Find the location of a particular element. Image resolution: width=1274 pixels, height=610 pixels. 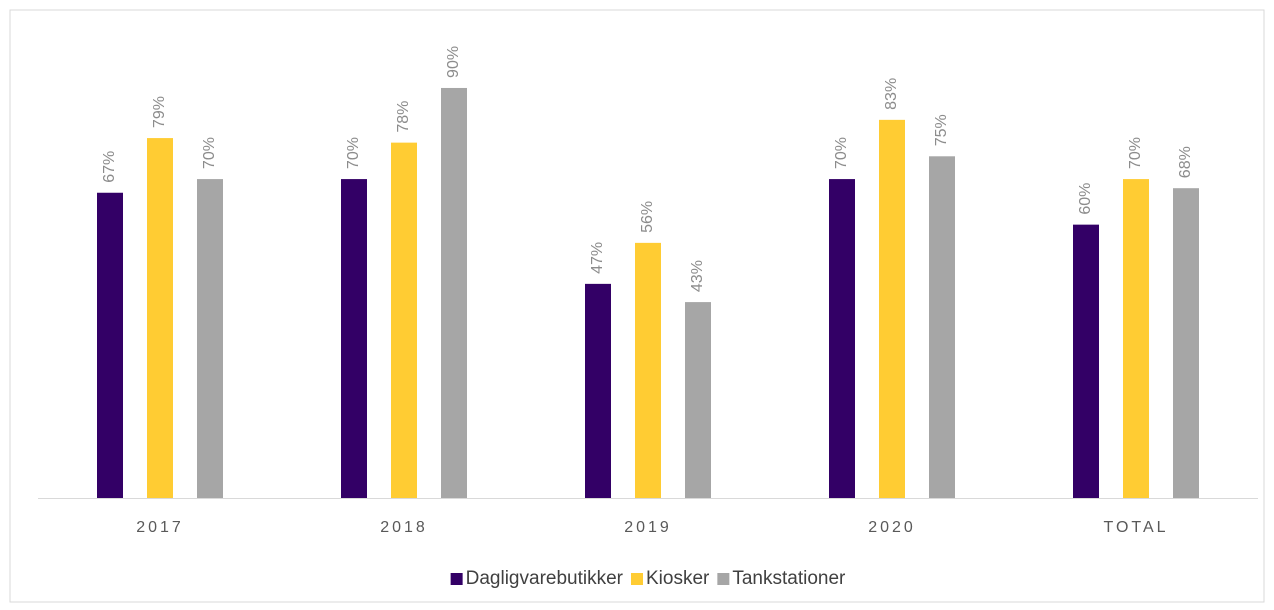

legend-label: Dagligvarebutikker is located at coordinates (545, 578).